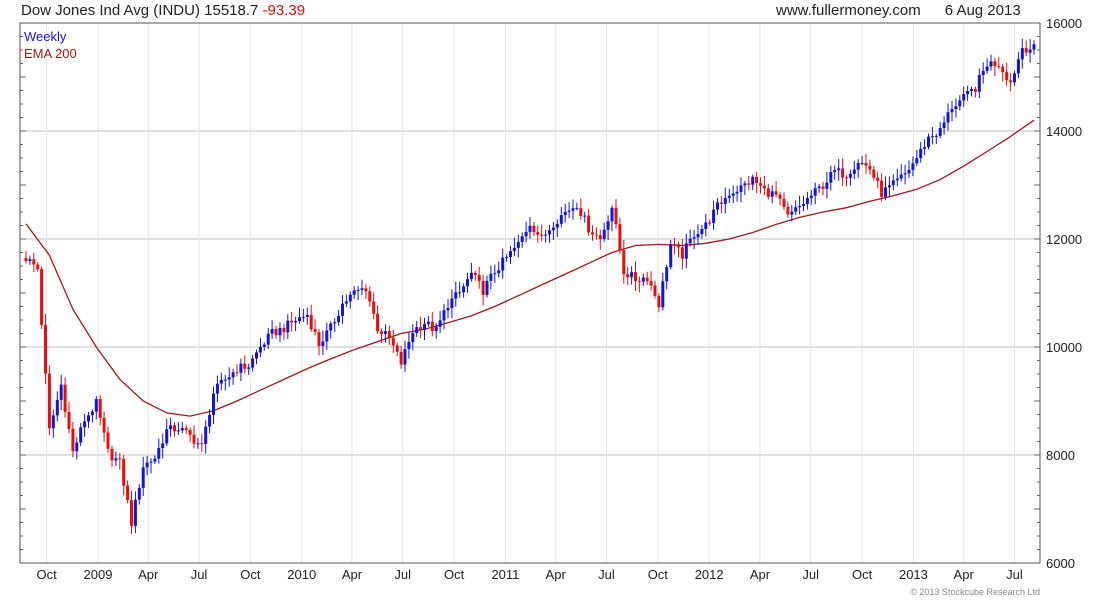 Image resolution: width=1100 pixels, height=600 pixels. Describe the element at coordinates (284, 10) in the screenshot. I see `price-change: -93.39` at that location.